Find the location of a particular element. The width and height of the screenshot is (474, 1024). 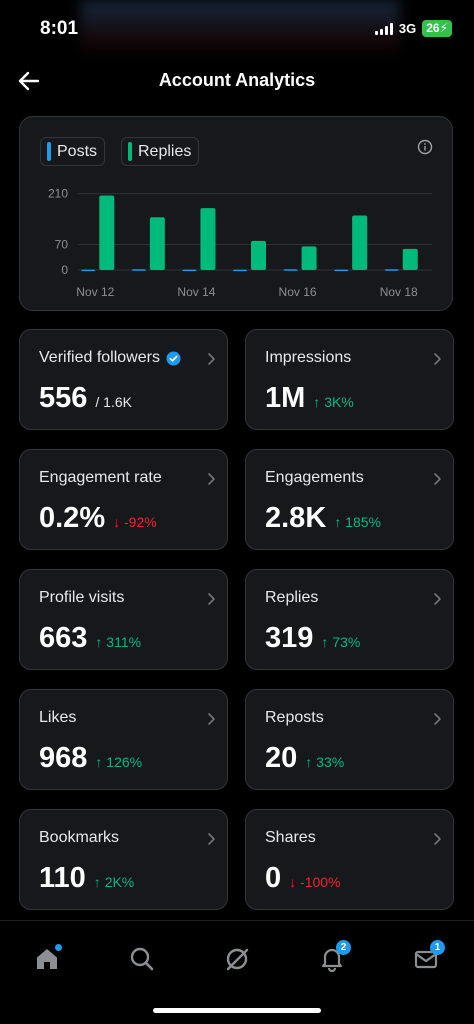

nav-messages: 1 is located at coordinates (426, 959).